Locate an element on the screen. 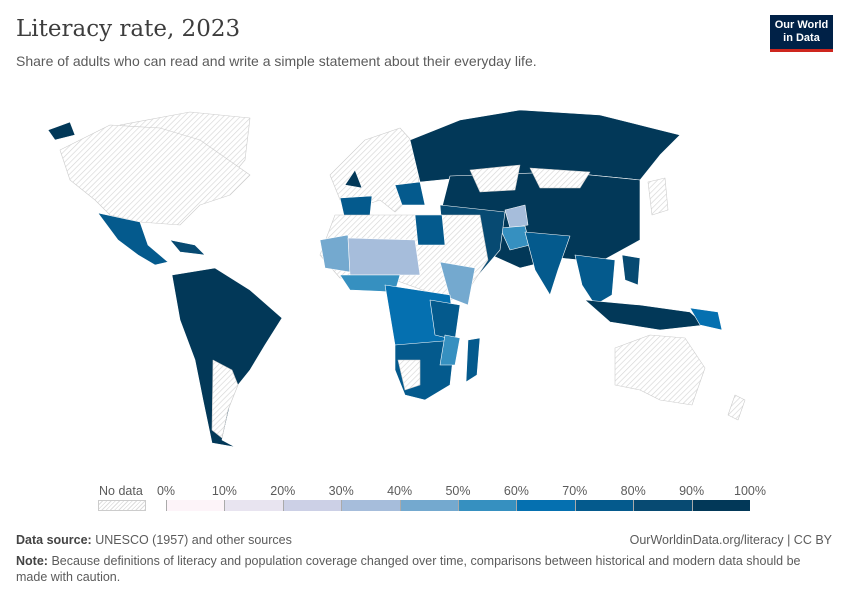  note-label: Note: is located at coordinates (32, 561).